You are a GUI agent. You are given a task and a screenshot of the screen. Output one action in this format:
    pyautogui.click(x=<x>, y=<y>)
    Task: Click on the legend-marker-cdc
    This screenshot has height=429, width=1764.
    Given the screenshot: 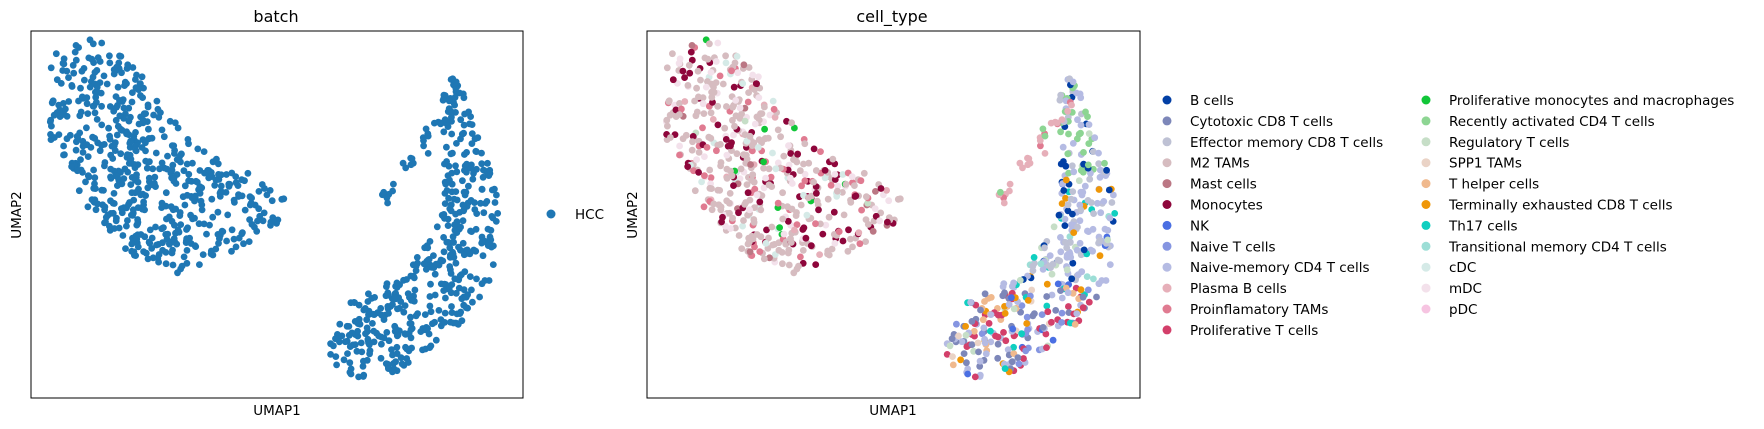 What is the action you would take?
    pyautogui.click(x=1426, y=267)
    